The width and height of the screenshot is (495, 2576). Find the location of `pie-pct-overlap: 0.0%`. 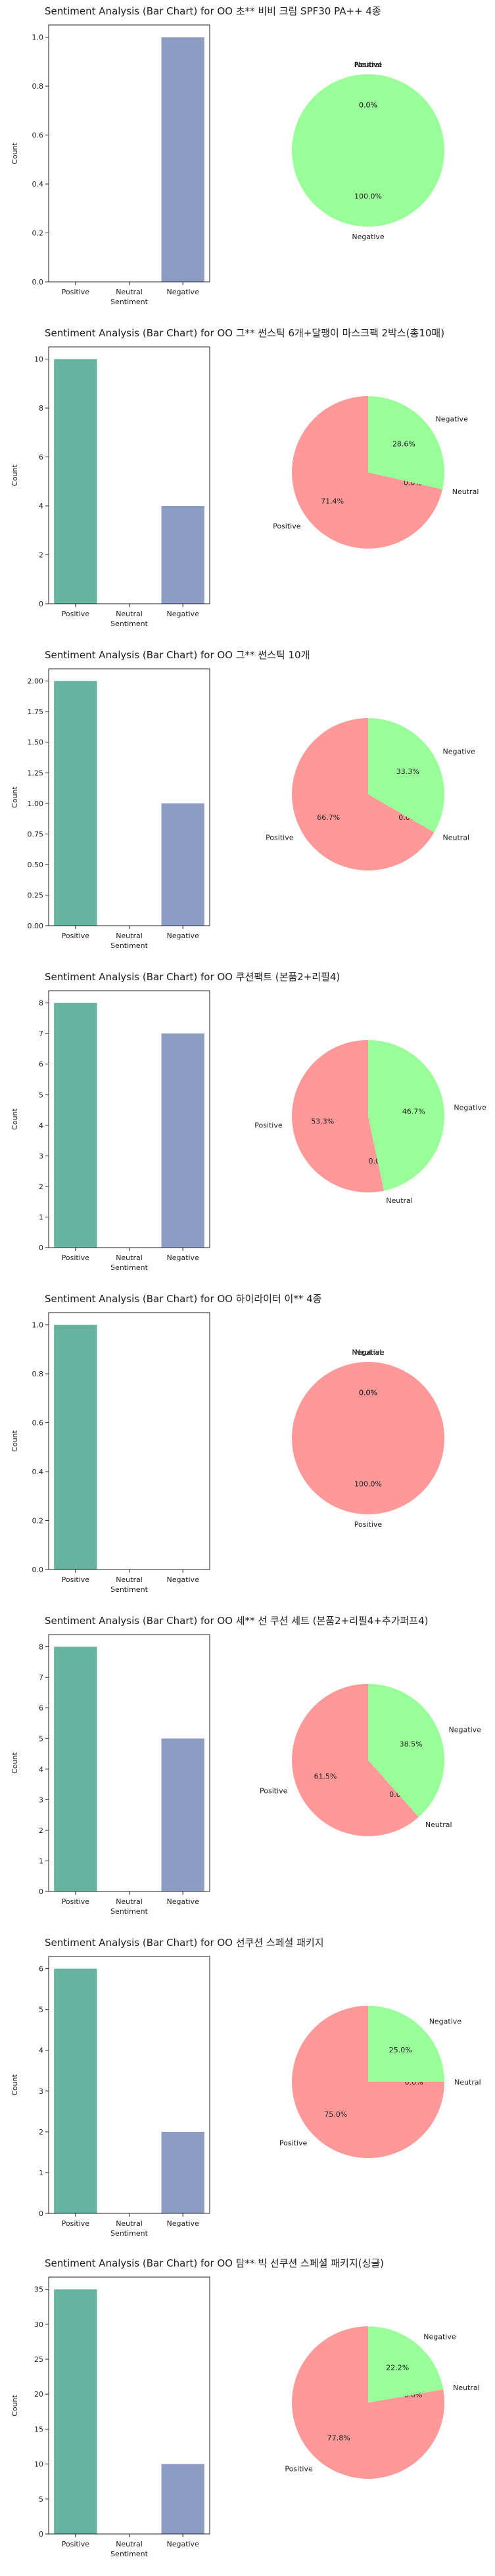

pie-pct-overlap: 0.0% is located at coordinates (368, 1392).